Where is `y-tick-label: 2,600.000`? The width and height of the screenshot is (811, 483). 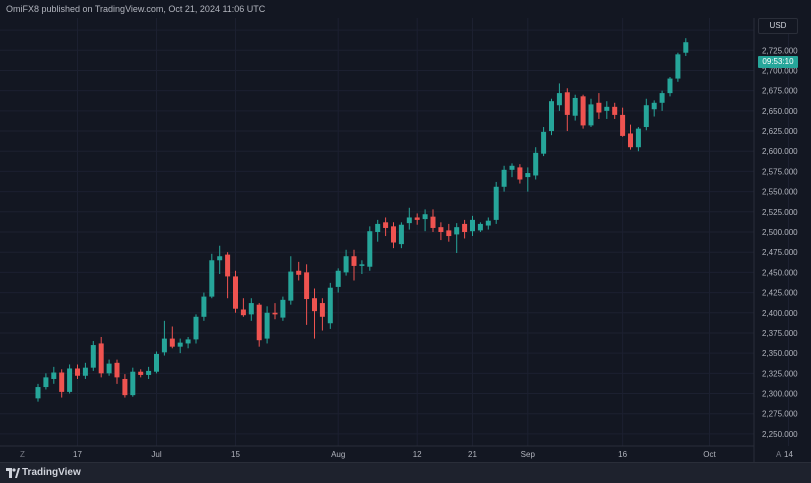 y-tick-label: 2,600.000 is located at coordinates (780, 151).